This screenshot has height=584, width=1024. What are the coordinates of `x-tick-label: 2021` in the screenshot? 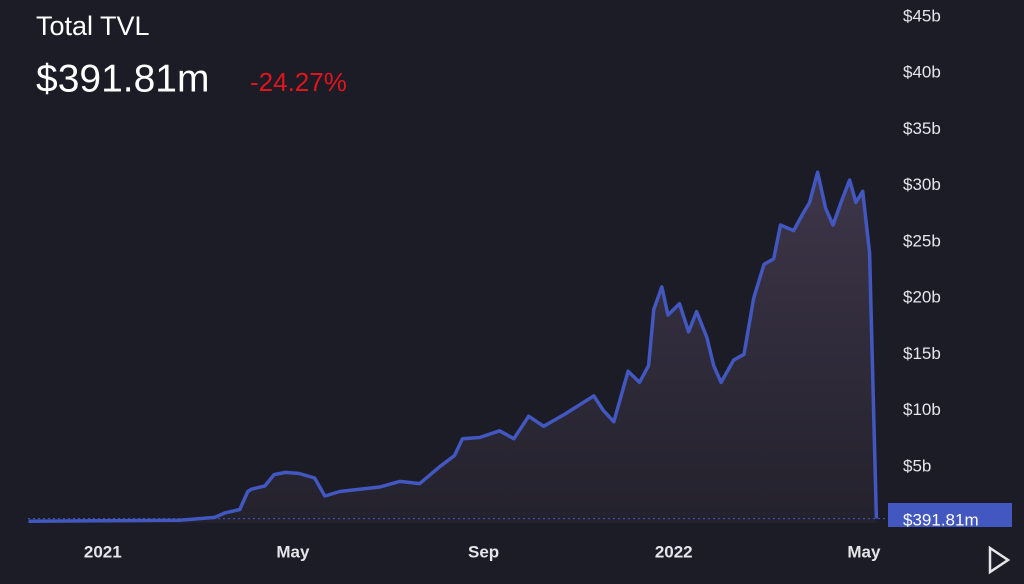 It's located at (103, 551).